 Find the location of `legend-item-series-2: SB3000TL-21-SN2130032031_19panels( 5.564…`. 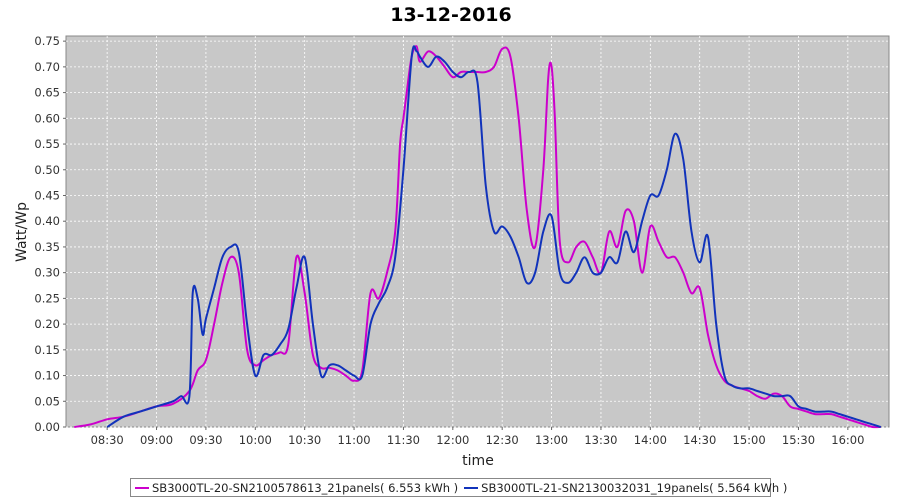

legend-item-series-2: SB3000TL-21-SN2130032031_19panels( 5.564… is located at coordinates (625, 488).